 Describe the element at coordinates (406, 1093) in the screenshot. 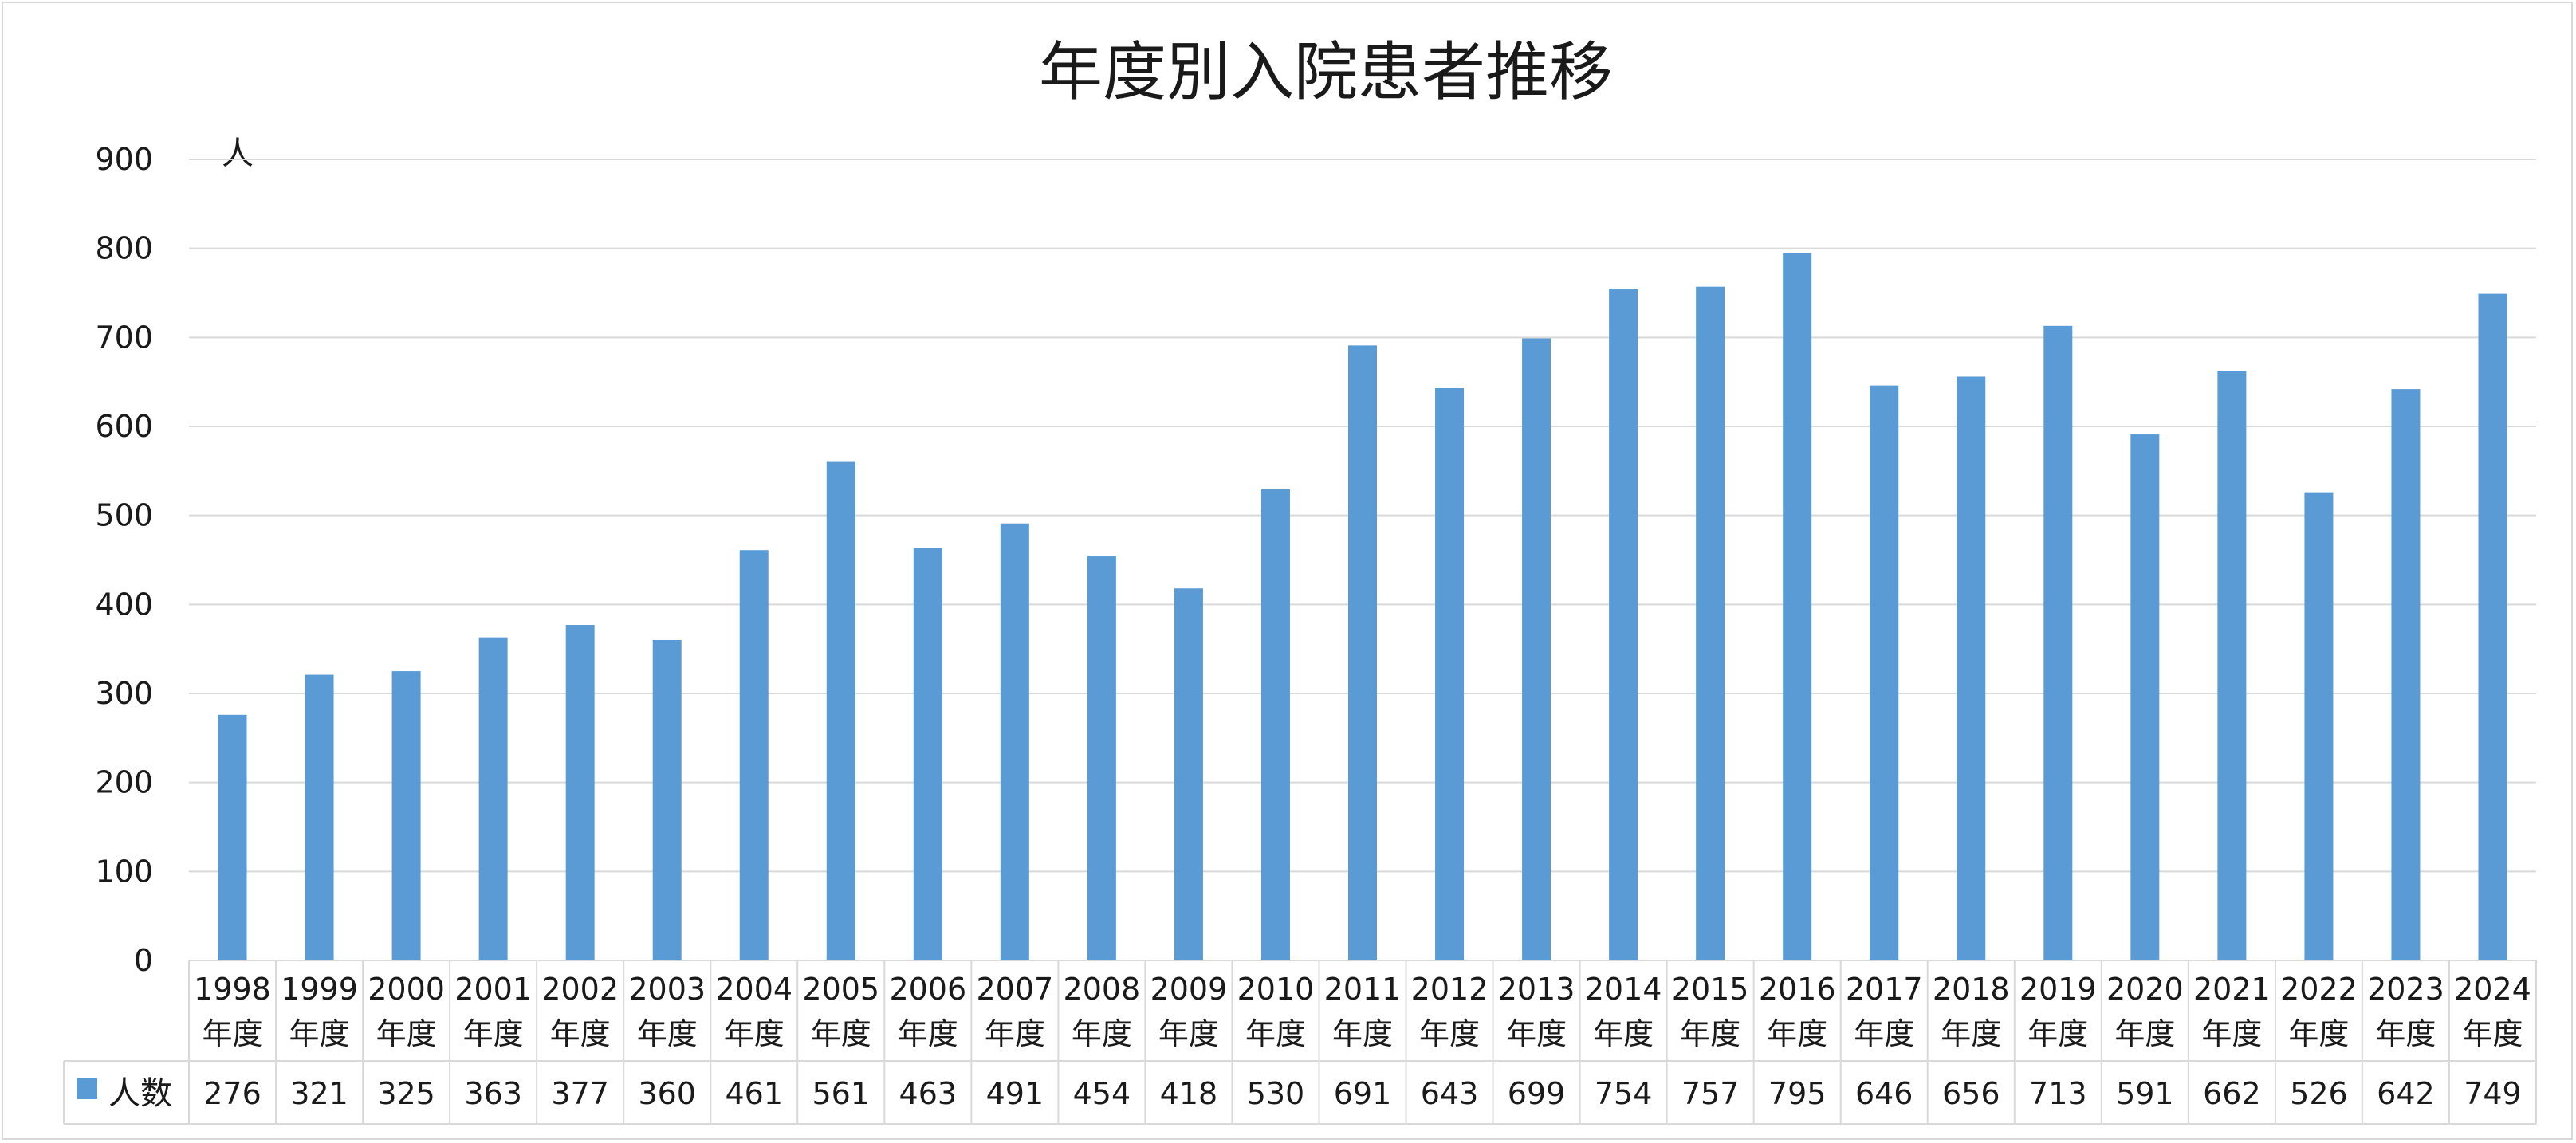

I see `data-table-value: 325` at that location.